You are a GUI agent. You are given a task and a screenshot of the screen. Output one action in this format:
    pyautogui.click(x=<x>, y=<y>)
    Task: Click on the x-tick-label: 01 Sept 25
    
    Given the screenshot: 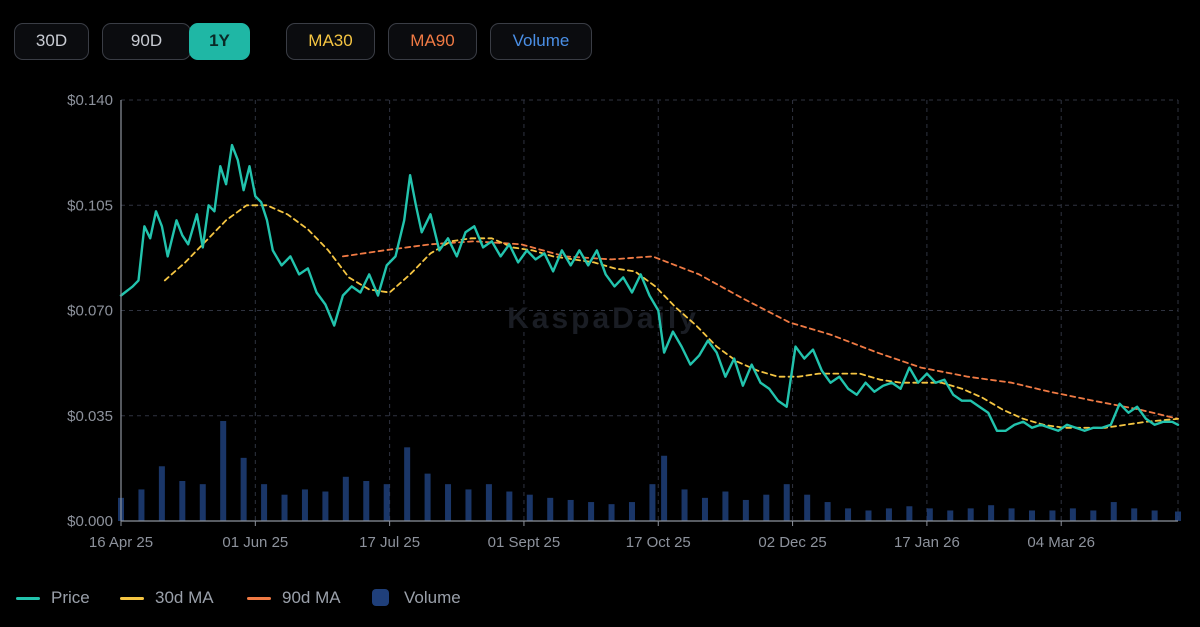 What is the action you would take?
    pyautogui.click(x=524, y=542)
    